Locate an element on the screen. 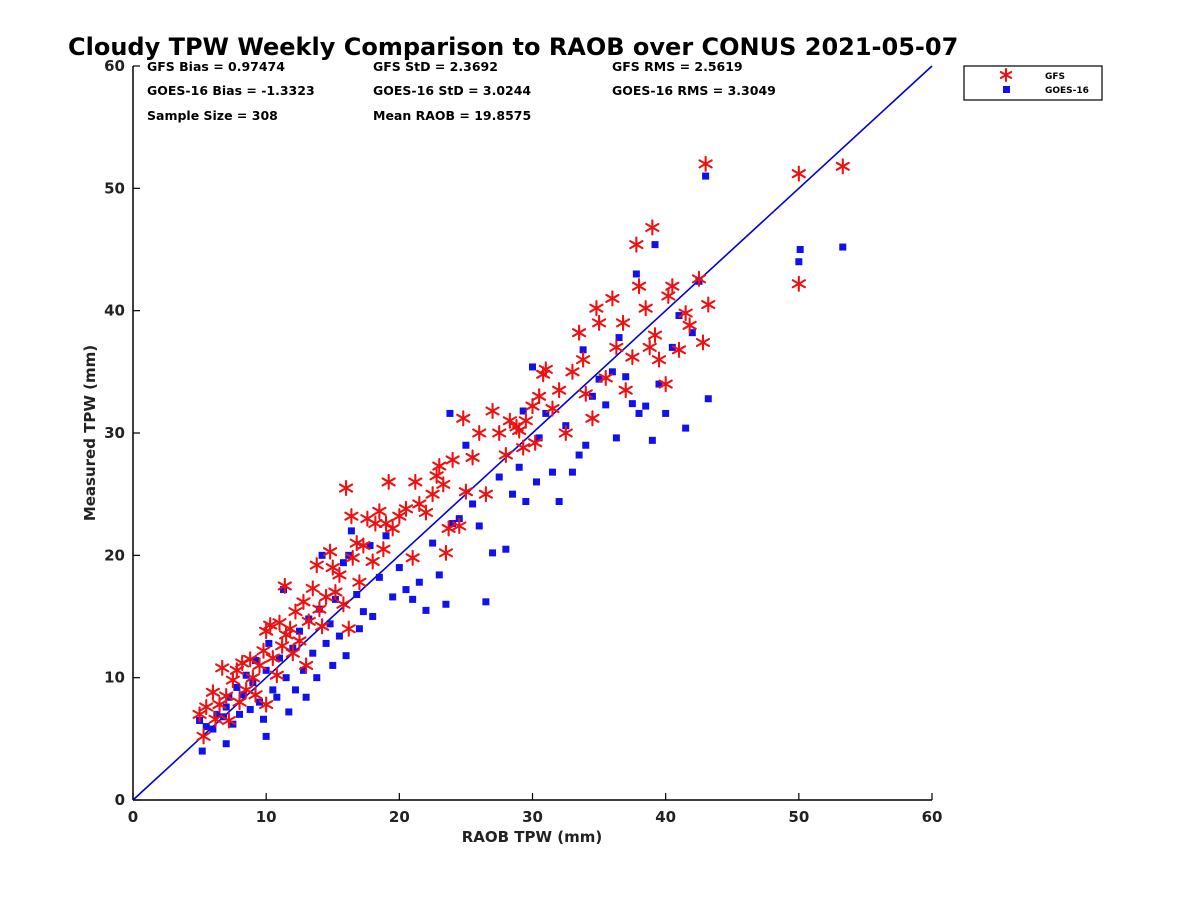 The height and width of the screenshot is (900, 1200). stat-goes16-rms: GOES-16 RMS = 3.3049 is located at coordinates (694, 90).